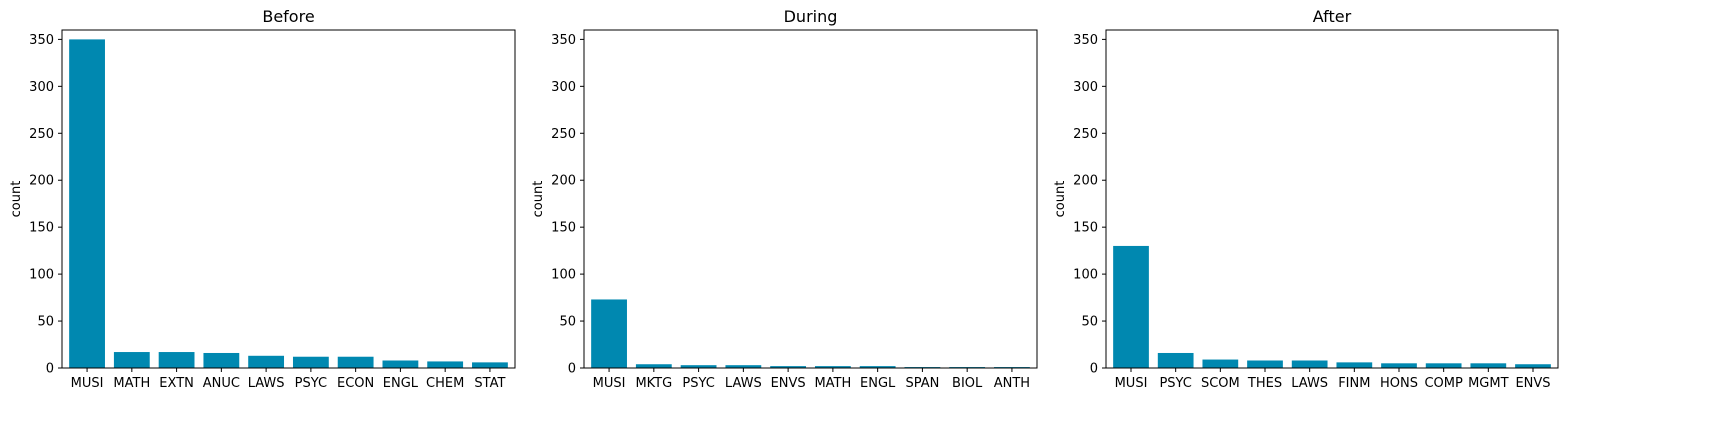 This screenshot has height=435, width=1713. I want to click on bar-finm, so click(1354, 365).